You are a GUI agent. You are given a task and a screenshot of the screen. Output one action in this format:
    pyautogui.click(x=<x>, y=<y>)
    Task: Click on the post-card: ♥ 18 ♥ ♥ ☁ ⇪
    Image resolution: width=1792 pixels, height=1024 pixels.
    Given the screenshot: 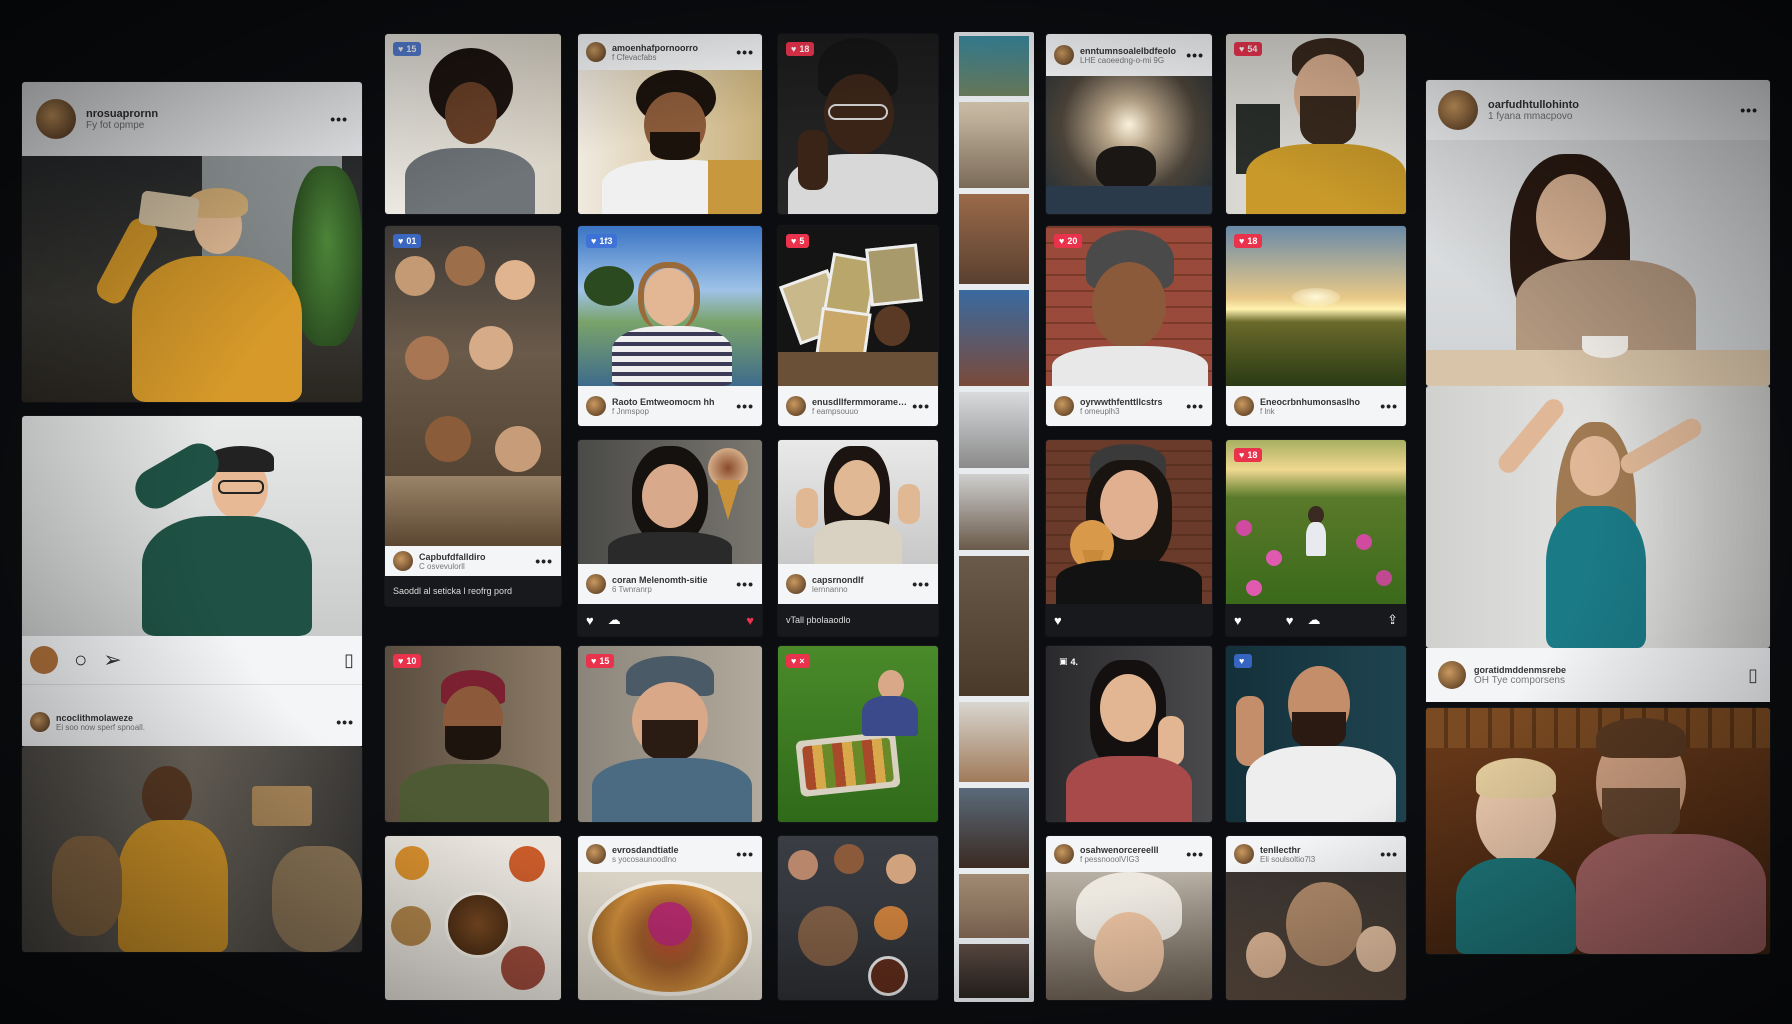 What is the action you would take?
    pyautogui.click(x=1316, y=538)
    